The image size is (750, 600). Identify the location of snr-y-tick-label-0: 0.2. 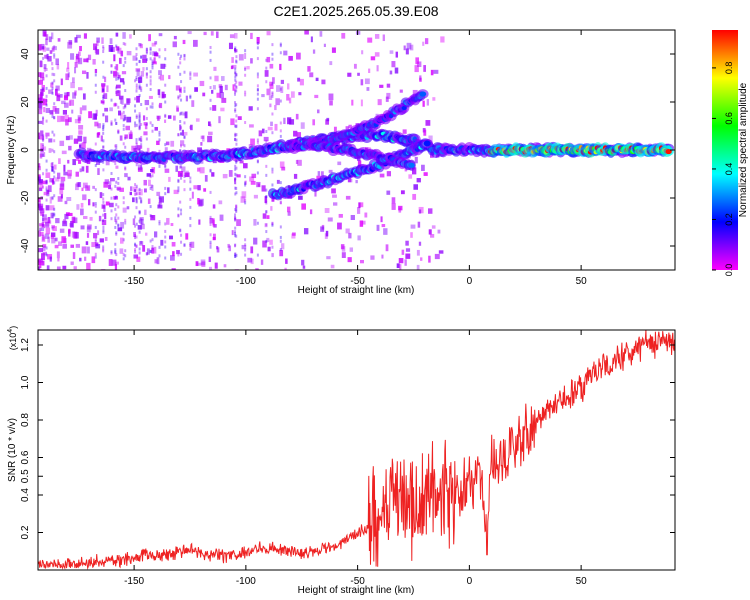
(25, 532).